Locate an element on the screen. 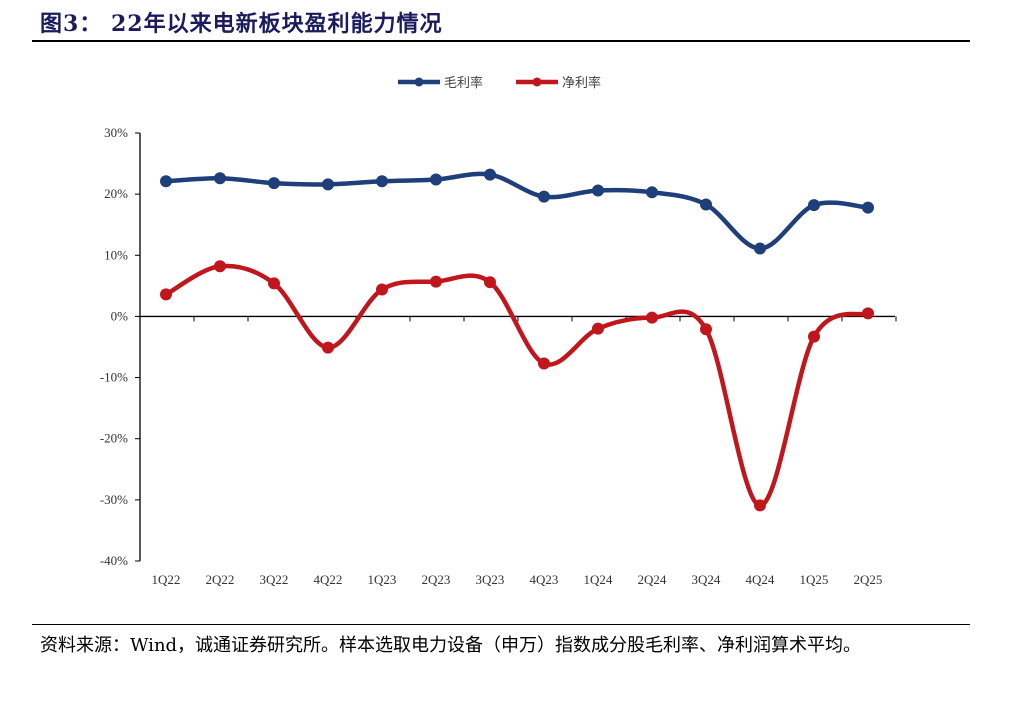 The width and height of the screenshot is (1022, 707). x-tick-label: 2Q23 is located at coordinates (436, 579).